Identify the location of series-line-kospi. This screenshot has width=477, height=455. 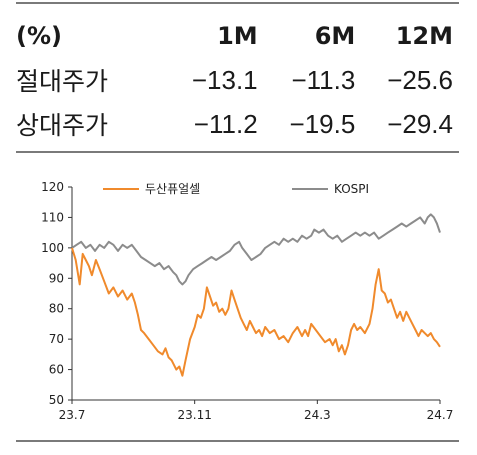
(256, 249).